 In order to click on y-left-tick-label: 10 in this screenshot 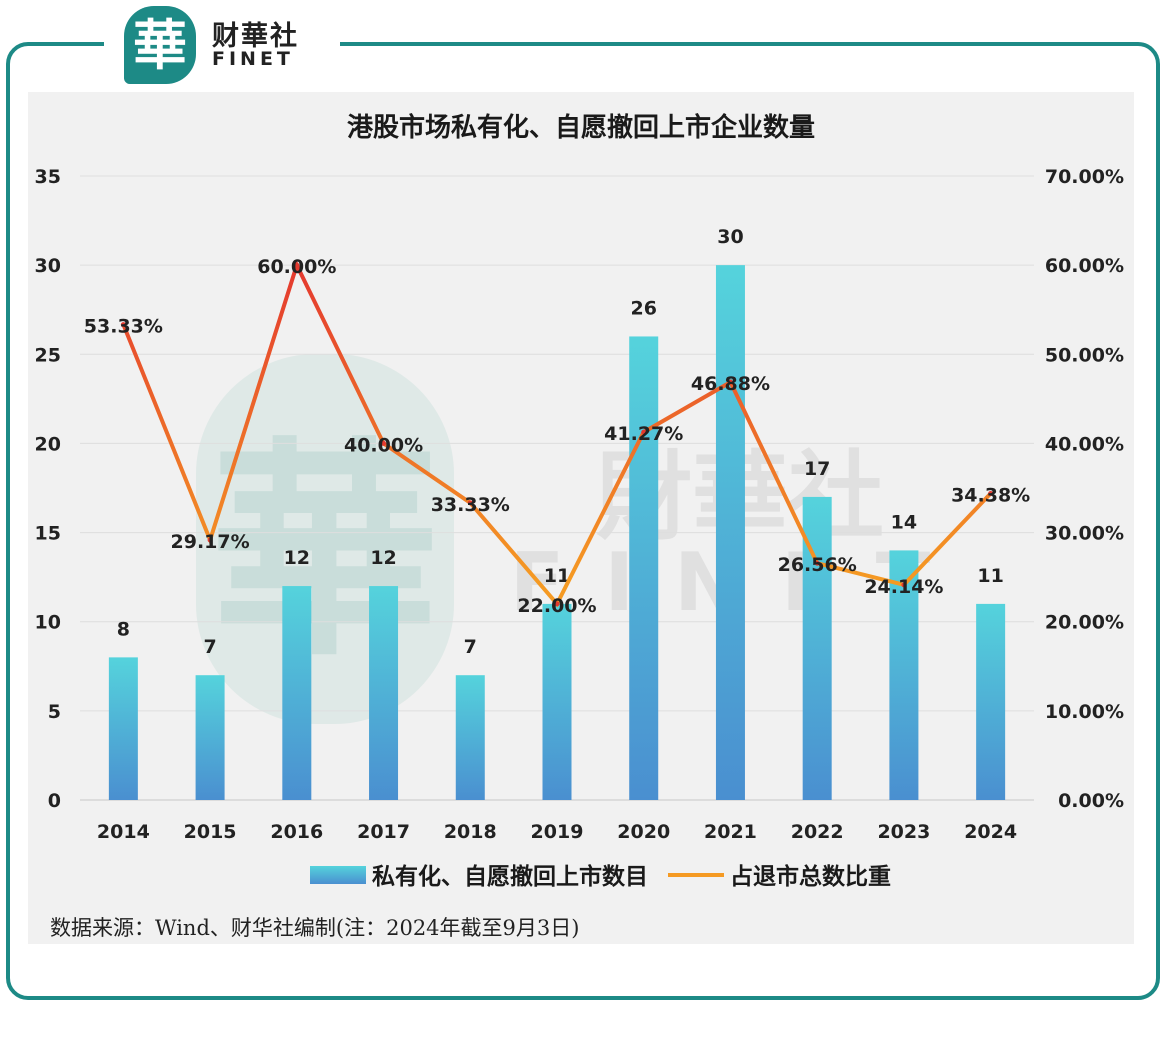, I will do `click(48, 623)`.